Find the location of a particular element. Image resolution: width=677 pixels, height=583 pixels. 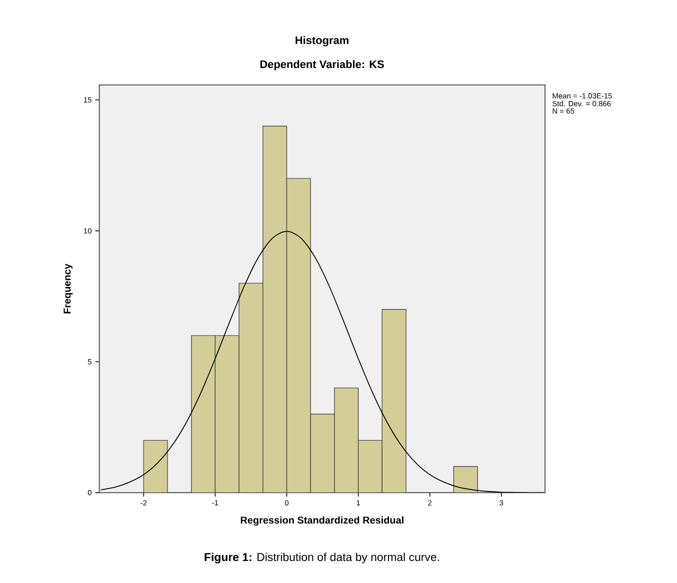

text: Figure 1: Distribution of data by normal curve. is located at coordinates (321, 558).